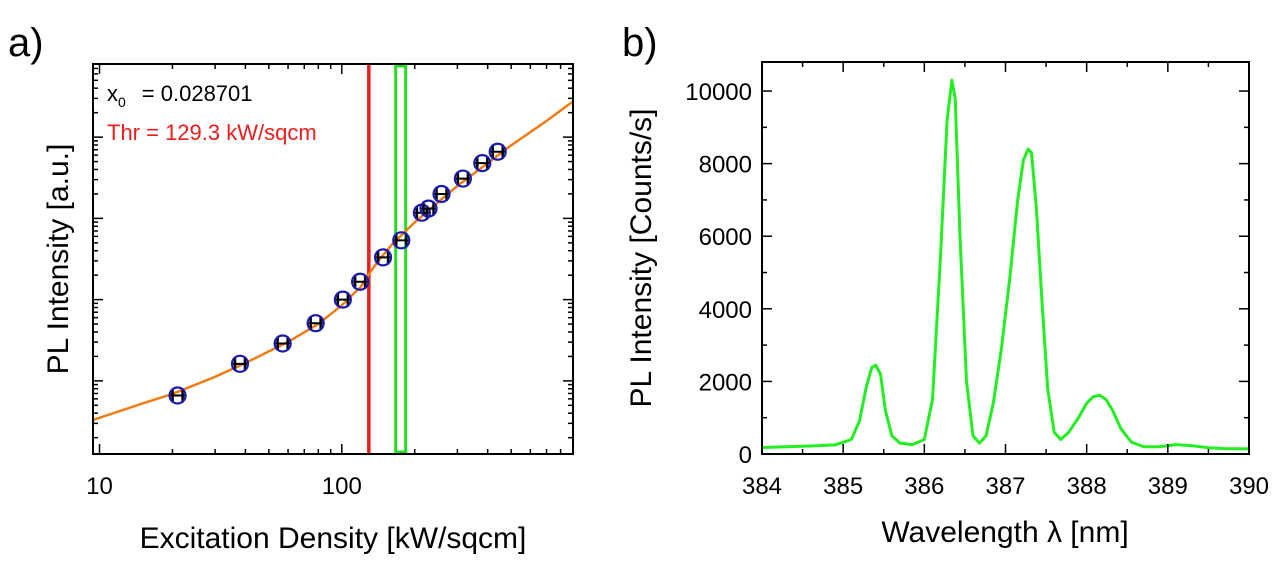 This screenshot has height=564, width=1280. What do you see at coordinates (725, 165) in the screenshot?
I see `y-tick-label: 8000` at bounding box center [725, 165].